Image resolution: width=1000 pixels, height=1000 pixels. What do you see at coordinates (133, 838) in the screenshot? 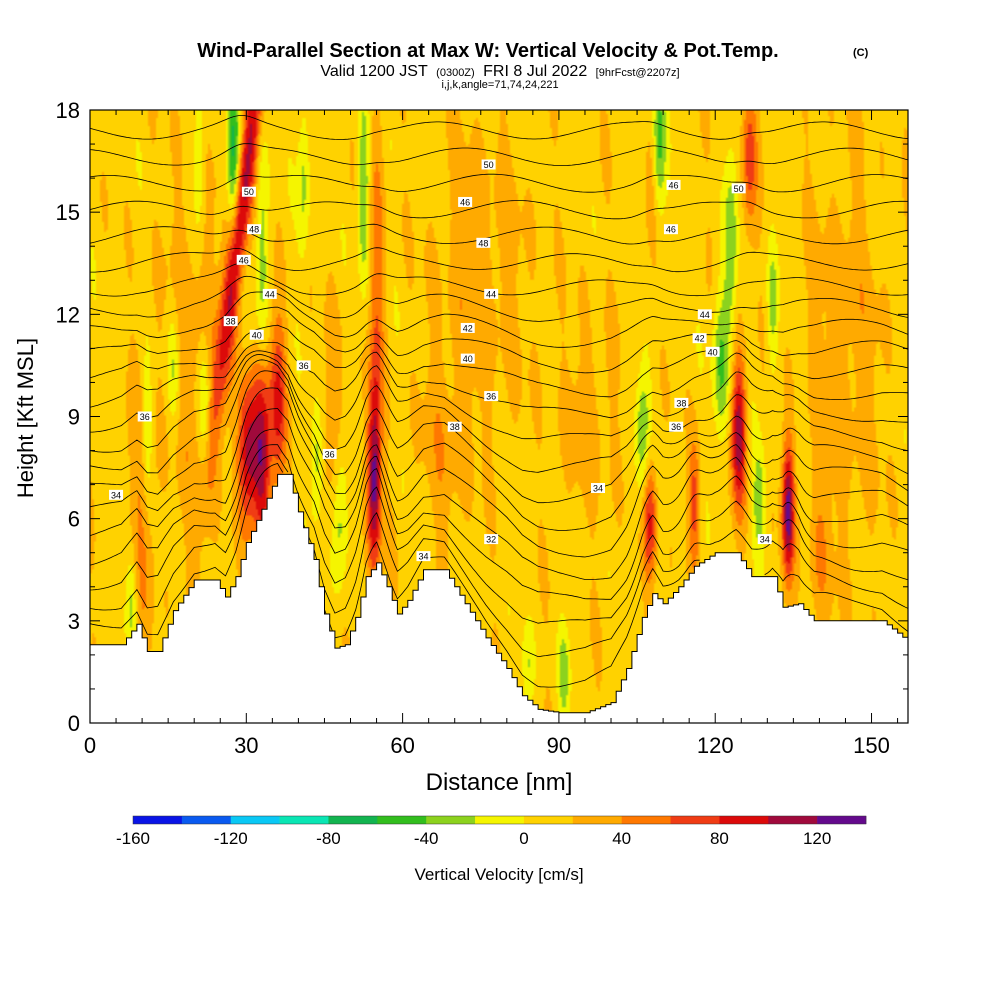
I see `colorbar-tick-label: -160` at bounding box center [133, 838].